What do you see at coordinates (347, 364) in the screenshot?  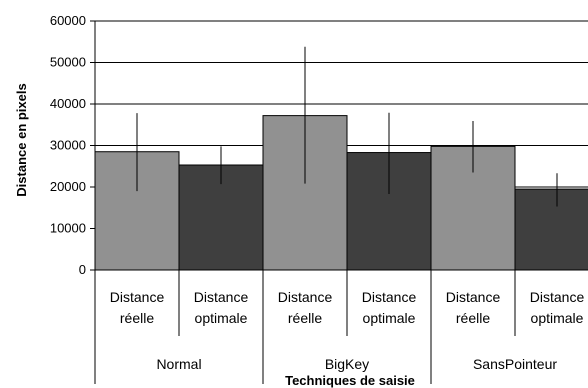 I see `group-label: BigKey` at bounding box center [347, 364].